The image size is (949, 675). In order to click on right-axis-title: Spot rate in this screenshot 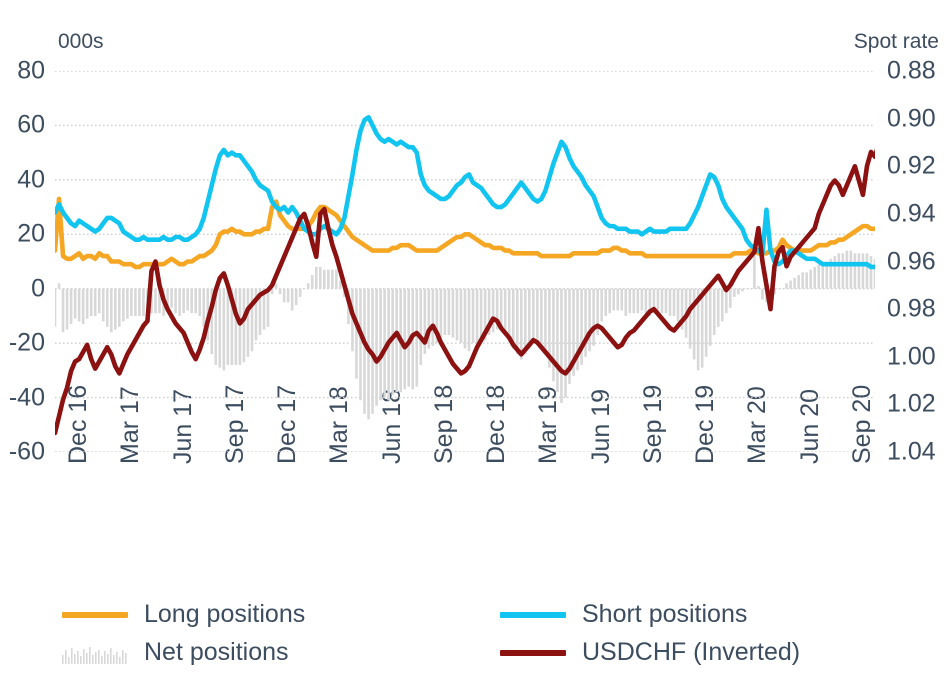, I will do `click(896, 41)`.